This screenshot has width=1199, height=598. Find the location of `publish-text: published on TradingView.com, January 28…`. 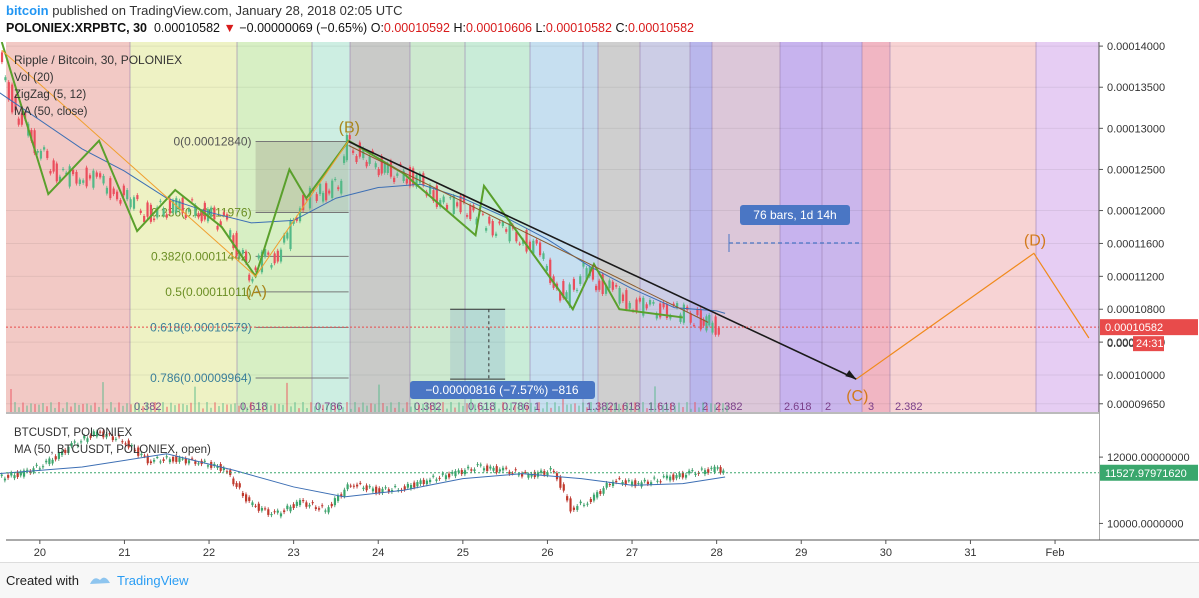

publish-text: published on TradingView.com, January 28… is located at coordinates (227, 10).